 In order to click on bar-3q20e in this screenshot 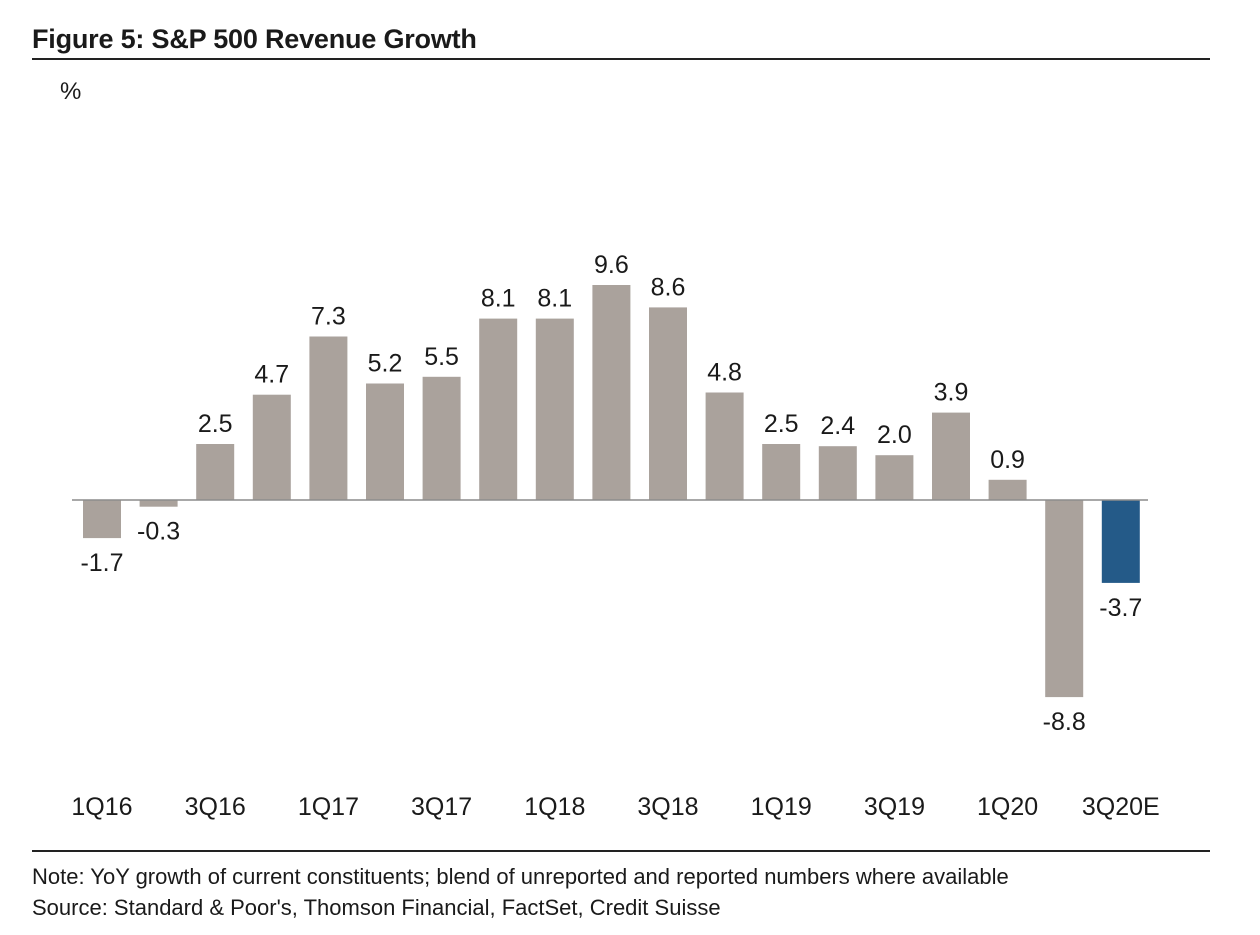, I will do `click(1120, 541)`.